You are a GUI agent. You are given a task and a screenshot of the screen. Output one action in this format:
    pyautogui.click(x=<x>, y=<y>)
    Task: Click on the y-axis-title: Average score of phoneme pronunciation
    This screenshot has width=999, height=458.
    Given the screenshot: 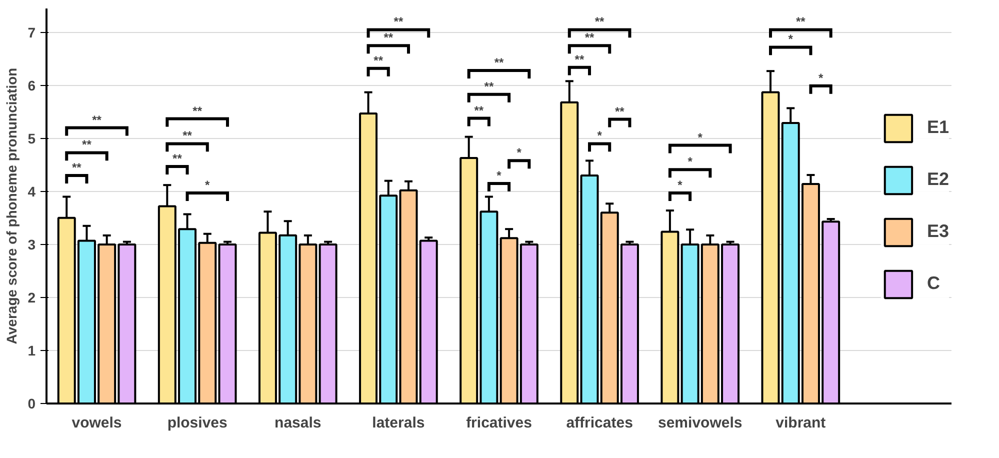 What is the action you would take?
    pyautogui.click(x=12, y=206)
    